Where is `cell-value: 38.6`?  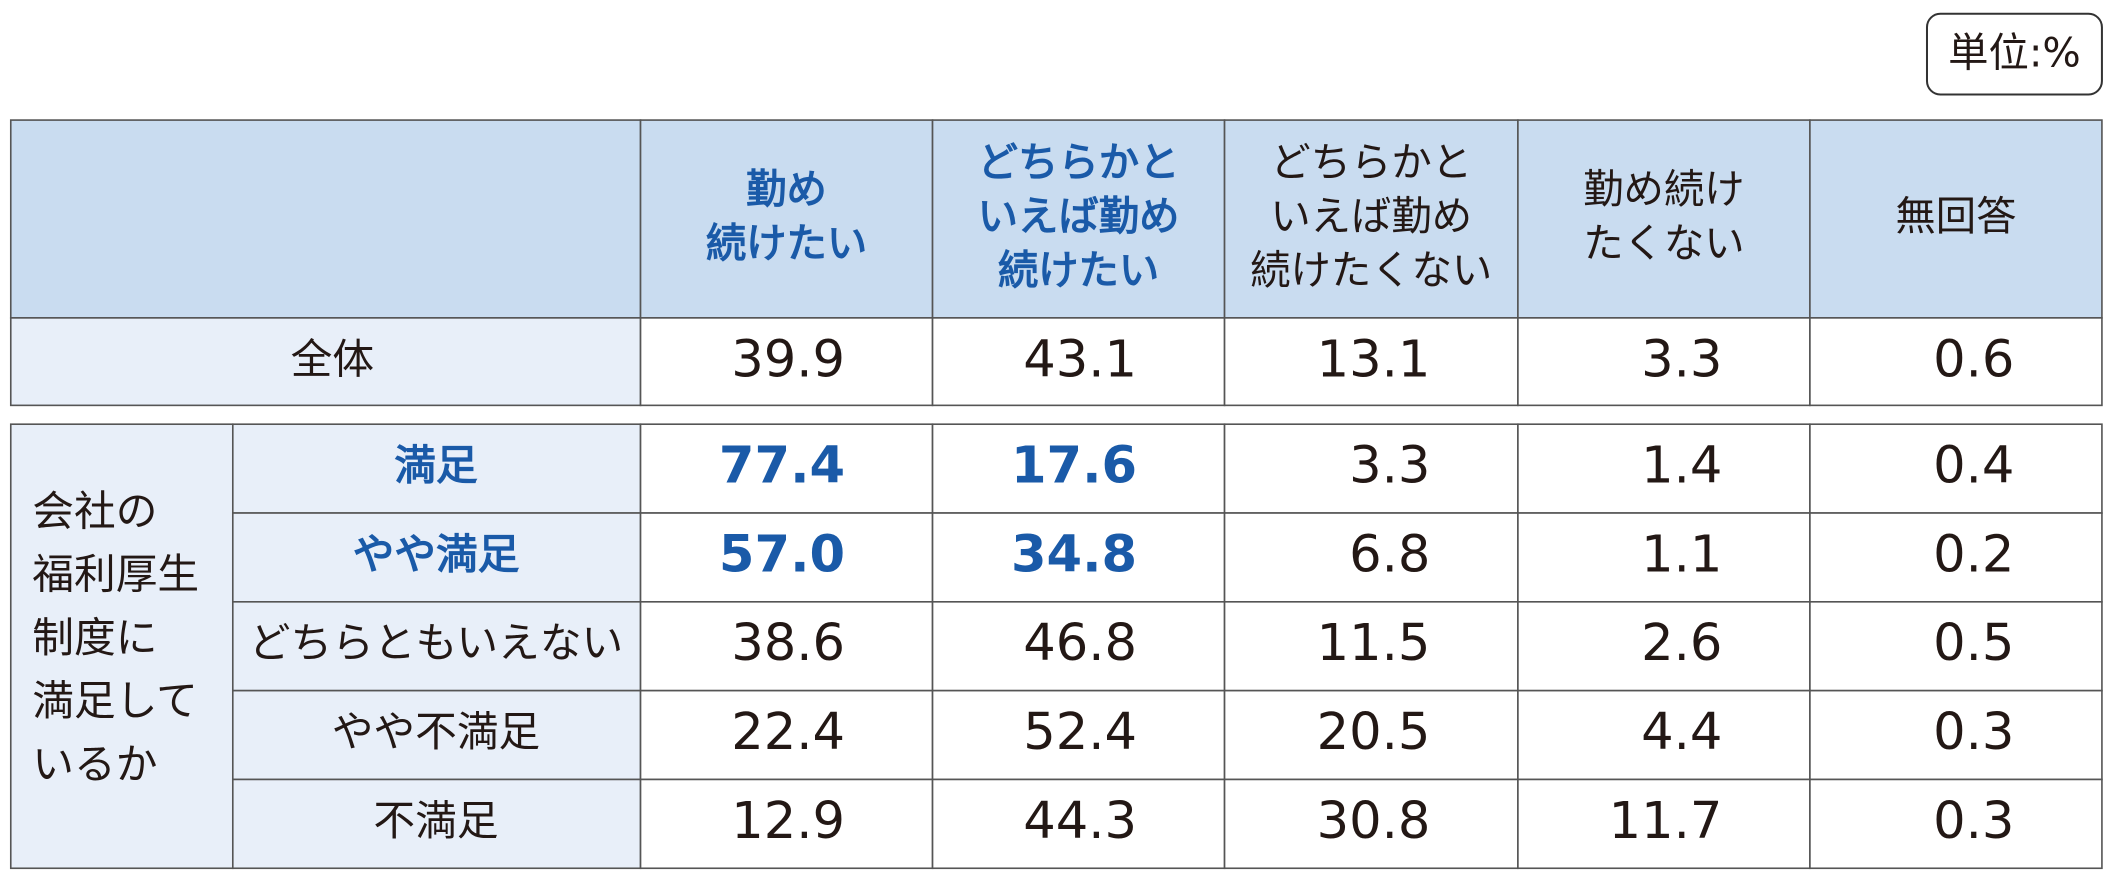
cell-value: 38.6 is located at coordinates (788, 643).